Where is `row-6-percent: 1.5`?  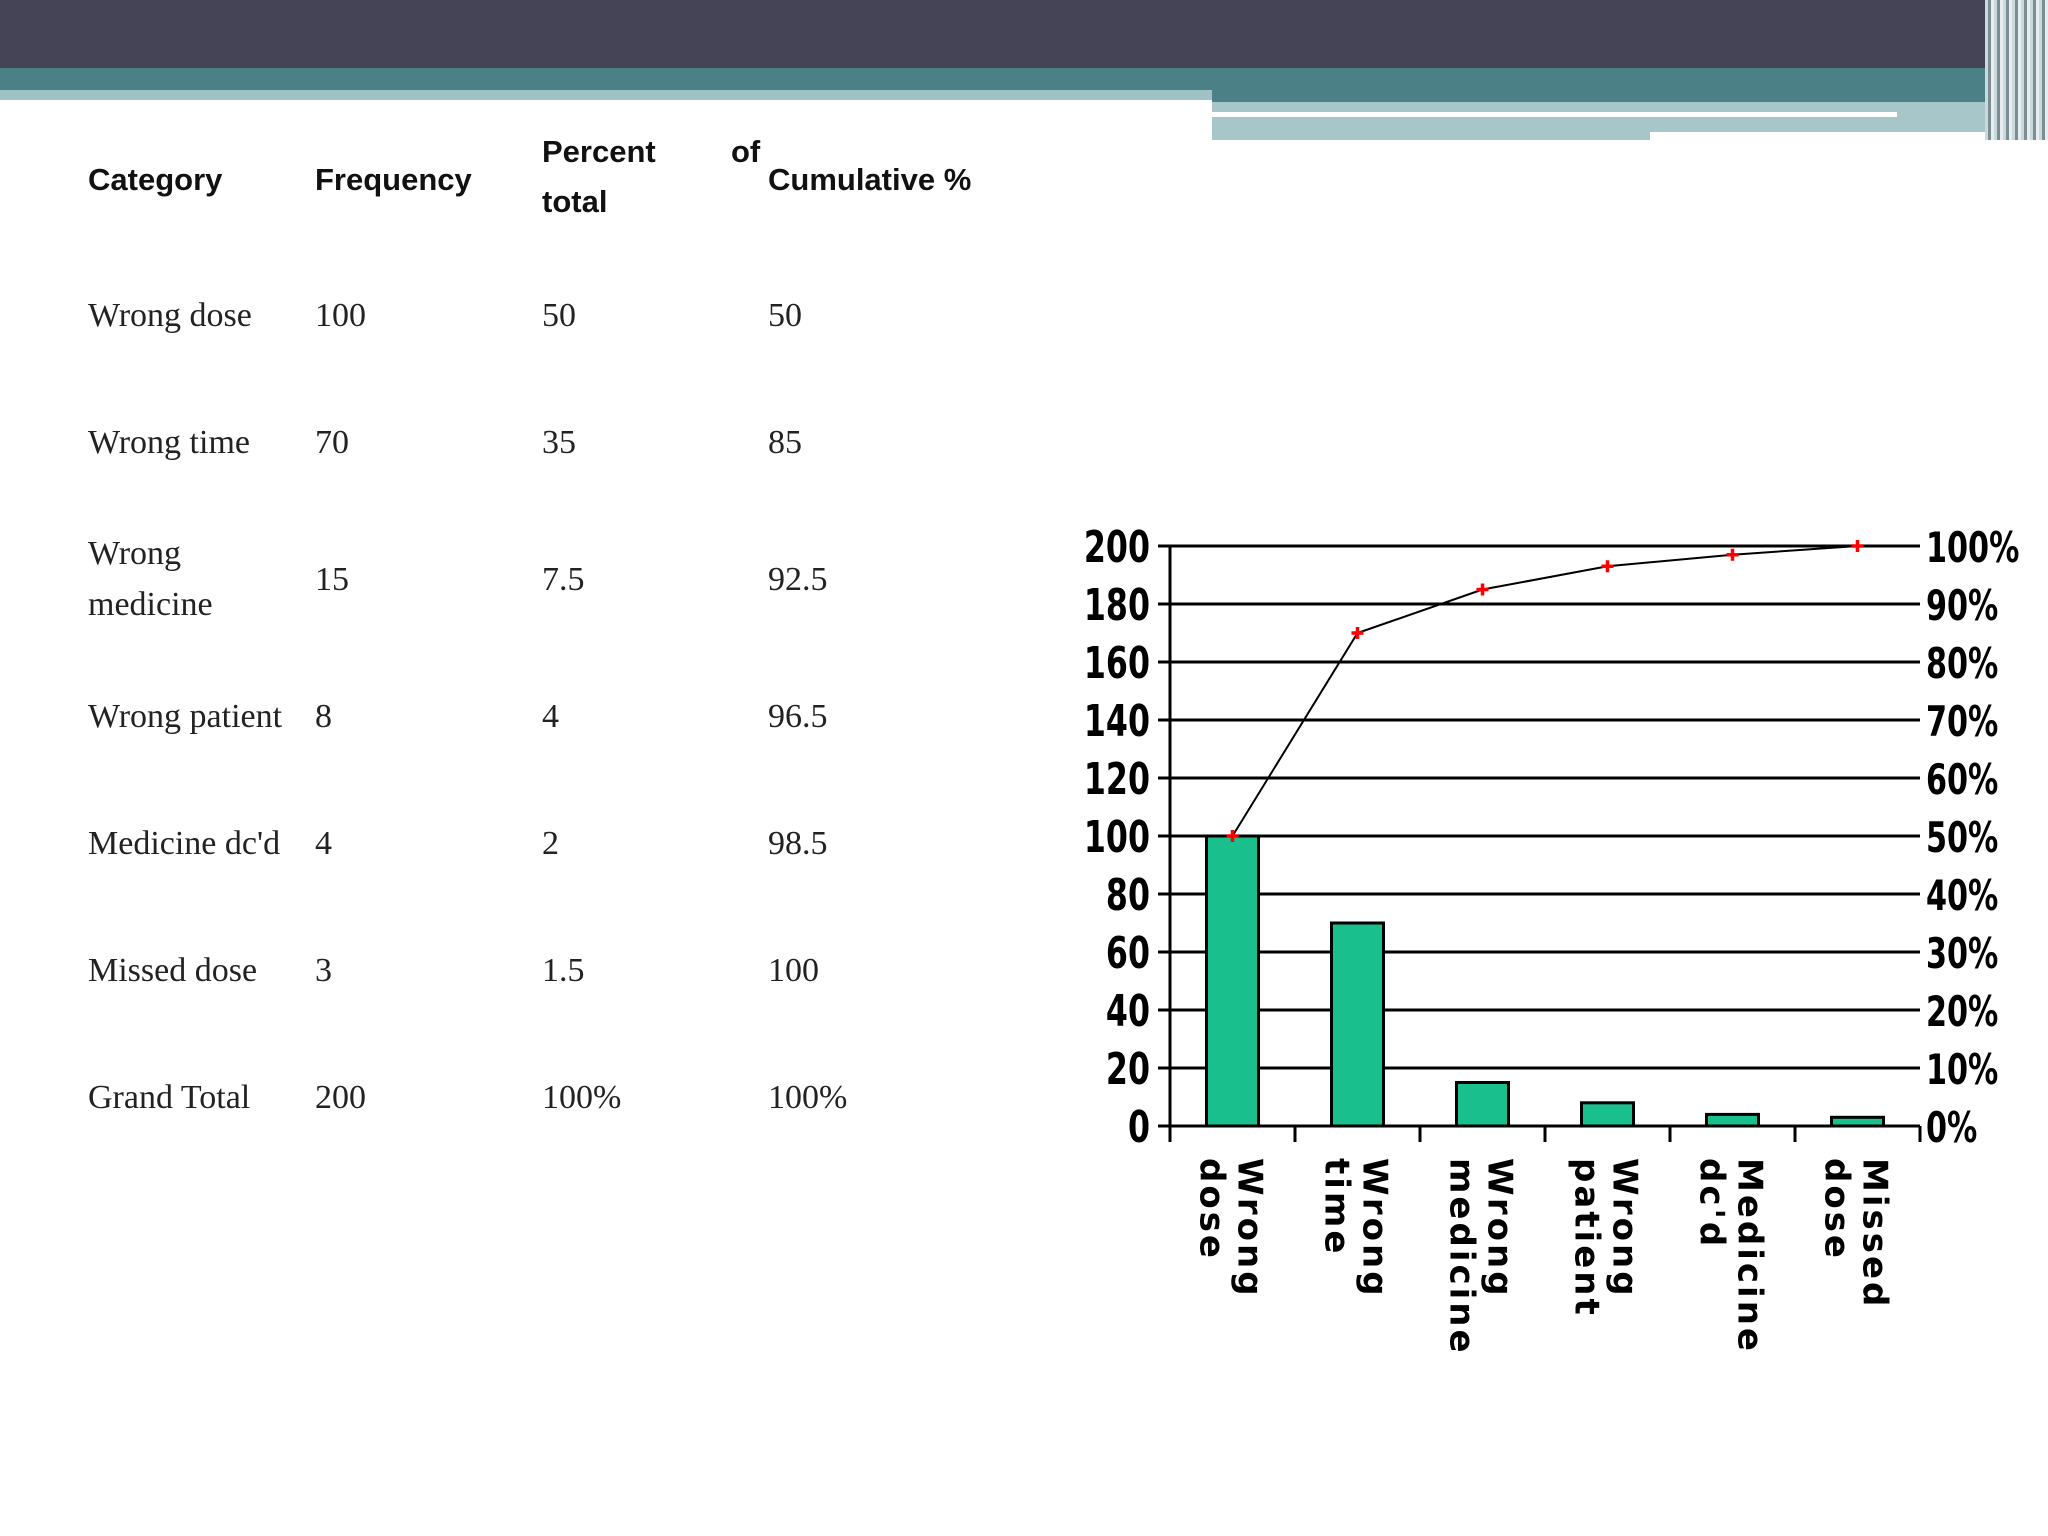 row-6-percent: 1.5 is located at coordinates (563, 970).